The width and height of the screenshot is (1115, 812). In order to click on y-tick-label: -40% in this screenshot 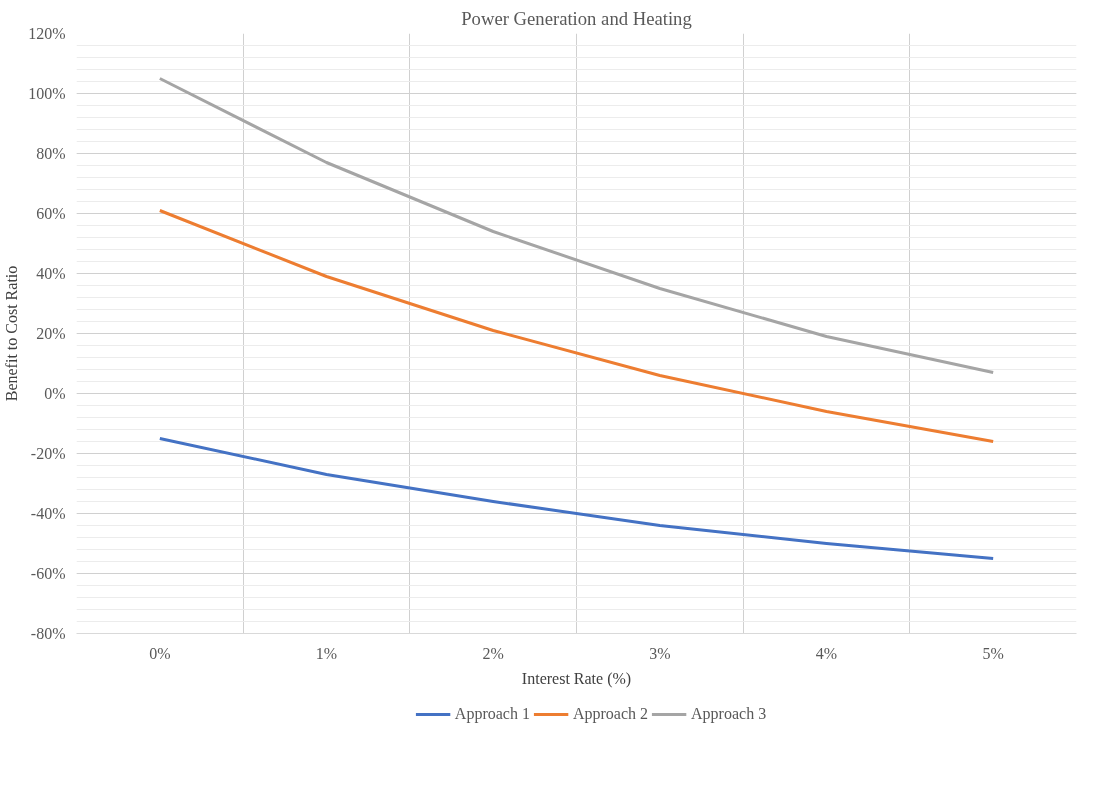, I will do `click(48, 513)`.